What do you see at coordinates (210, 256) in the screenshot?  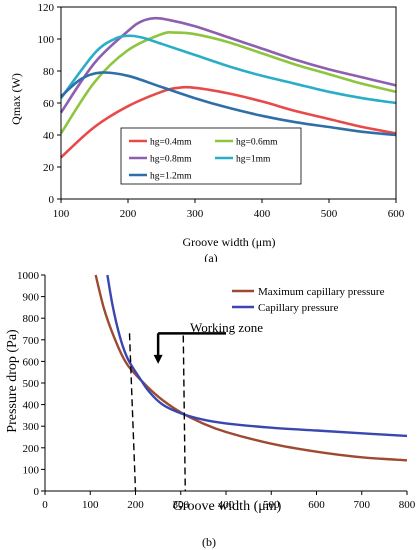 I see `chart-a-panel-label: (a)` at bounding box center [210, 256].